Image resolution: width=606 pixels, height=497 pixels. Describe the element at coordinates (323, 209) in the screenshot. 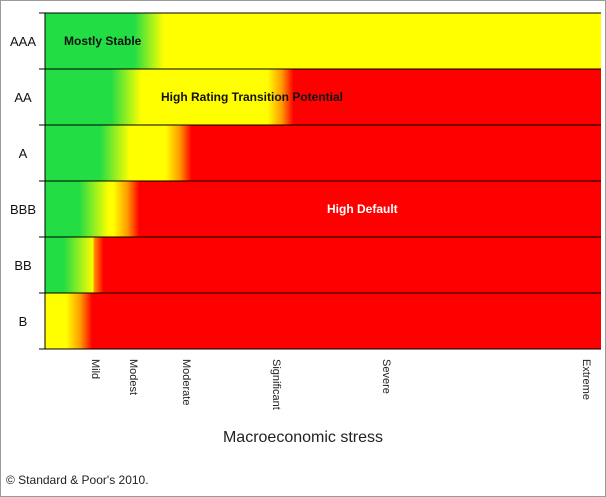

I see `band-bbb` at that location.